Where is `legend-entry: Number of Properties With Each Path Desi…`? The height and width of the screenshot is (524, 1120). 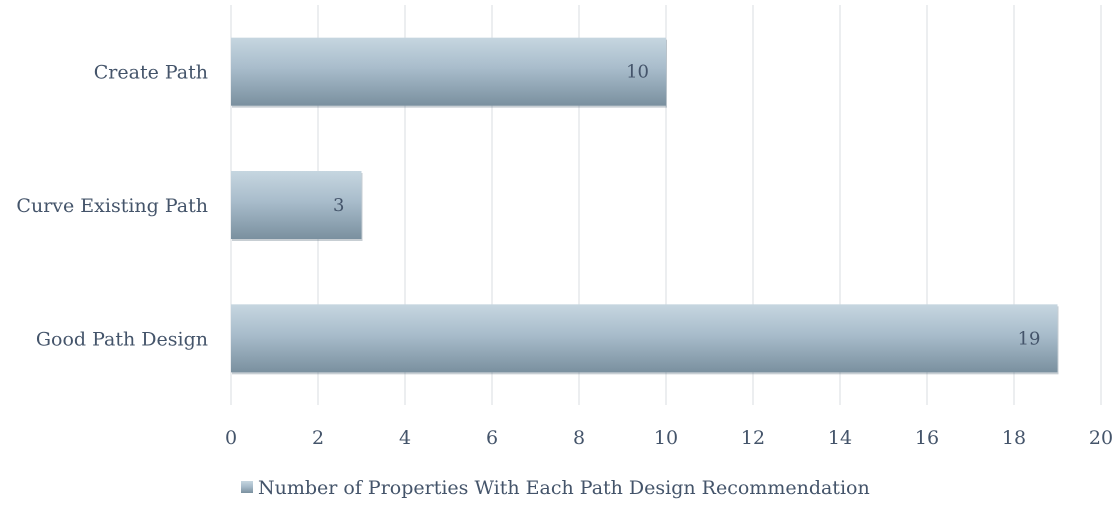 legend-entry: Number of Properties With Each Path Desi… is located at coordinates (564, 488).